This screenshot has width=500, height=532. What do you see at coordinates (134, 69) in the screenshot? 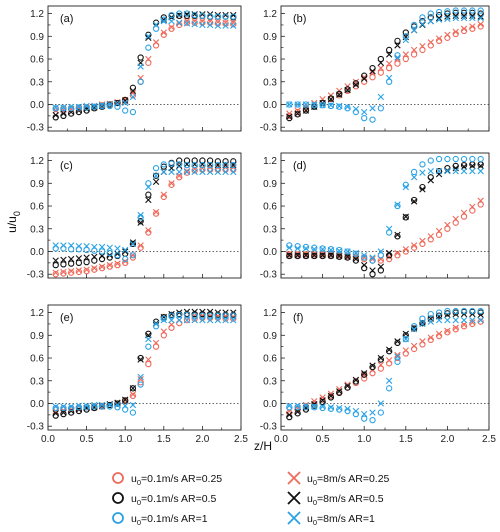
I see `panel-a: -0.3 0.0 0.3 0.6 0.9 1.2 (a)` at bounding box center [134, 69].